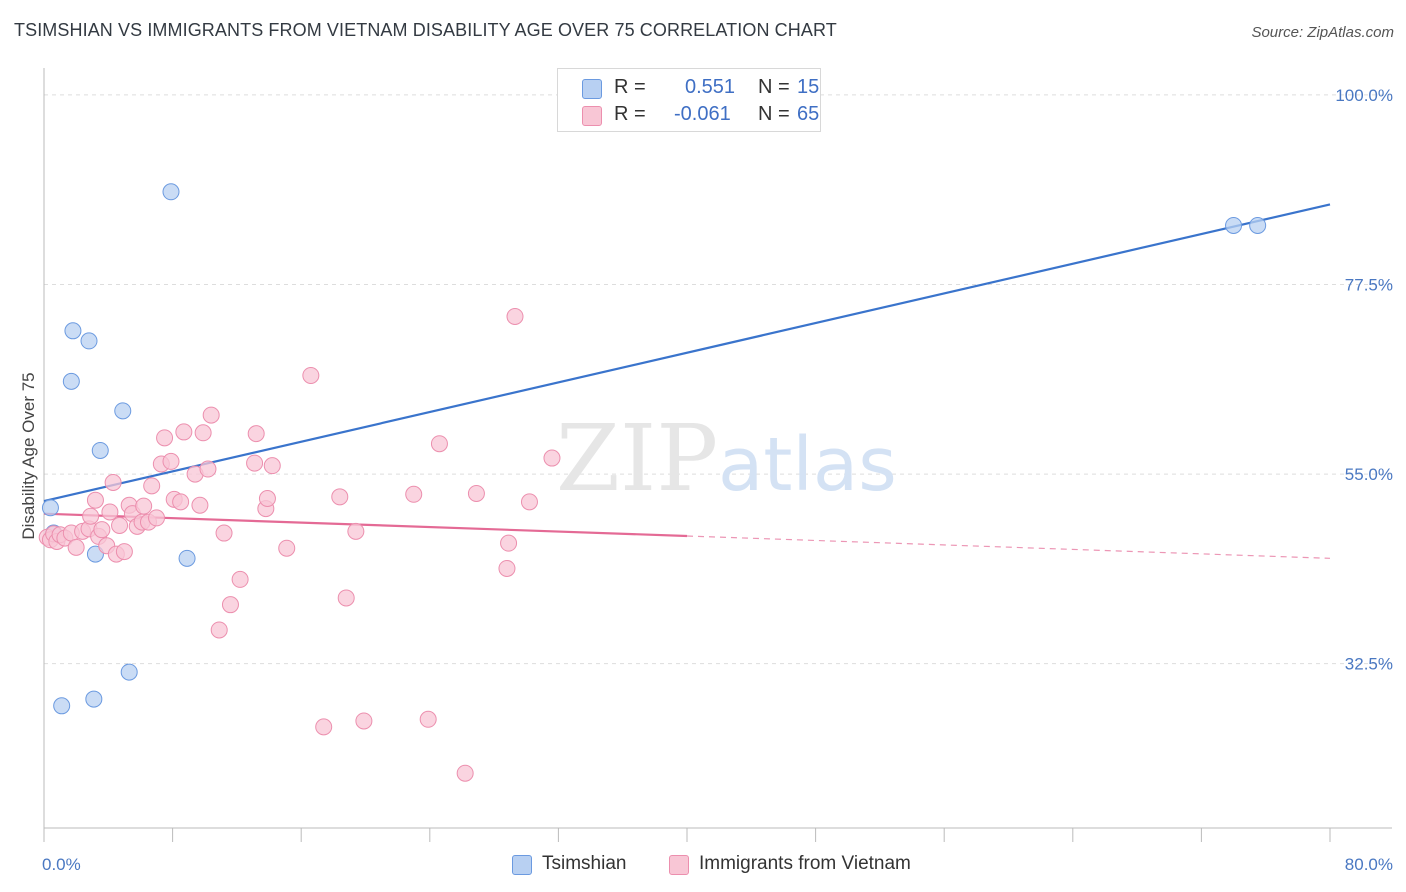 This screenshot has width=1406, height=892. I want to click on legend-n-value: 65, so click(808, 114).